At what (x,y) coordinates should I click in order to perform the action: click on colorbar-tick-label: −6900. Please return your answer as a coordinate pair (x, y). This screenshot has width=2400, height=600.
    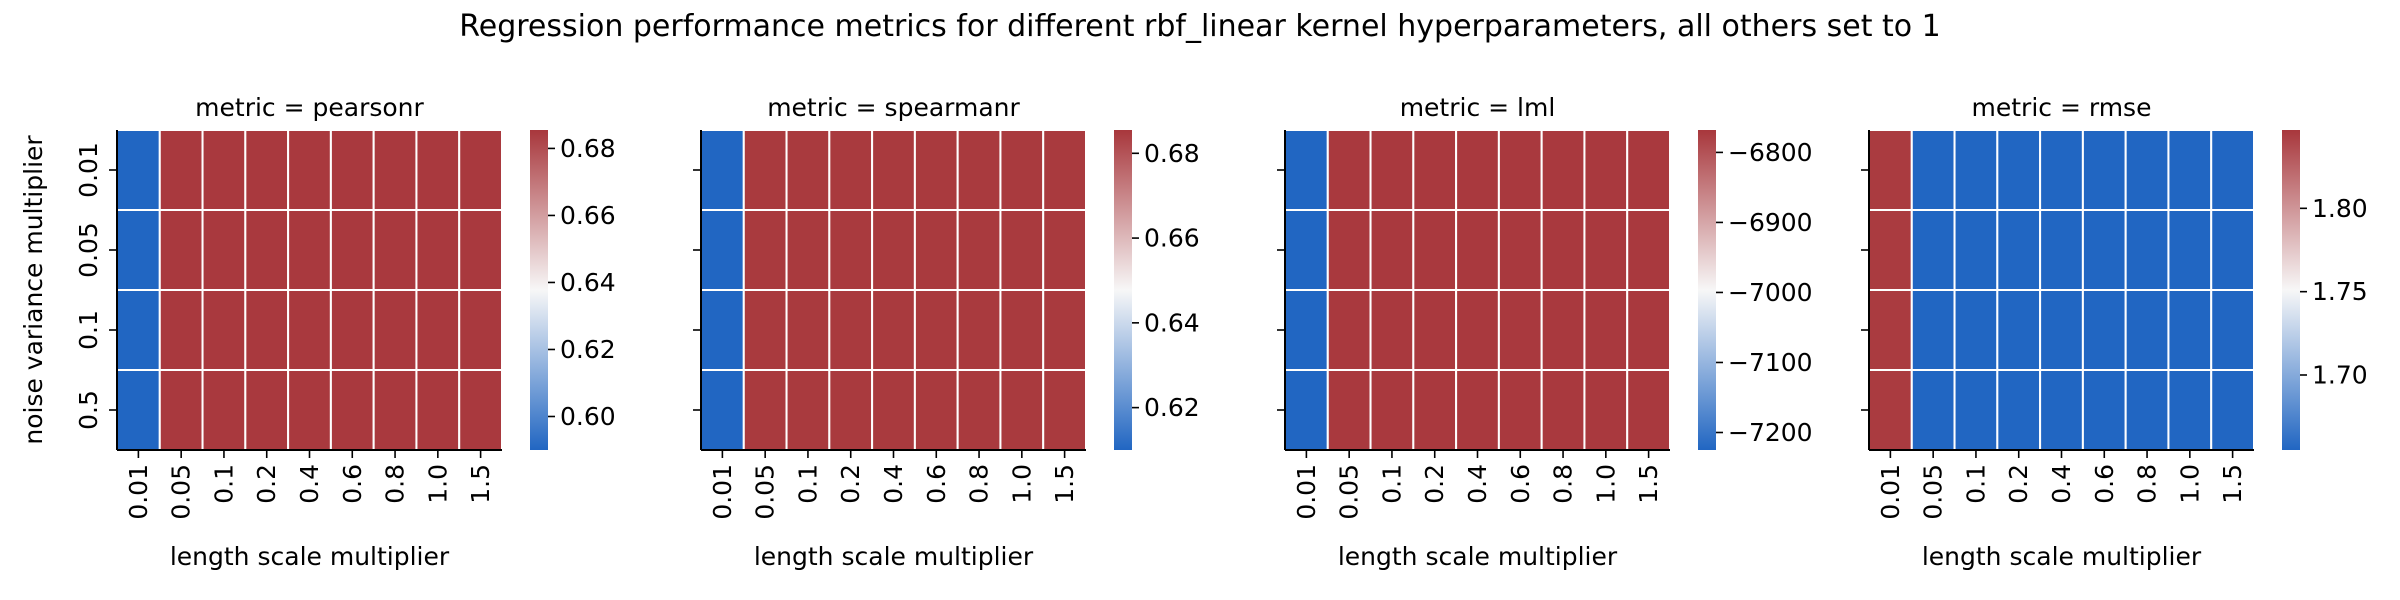
    Looking at the image, I should click on (1770, 222).